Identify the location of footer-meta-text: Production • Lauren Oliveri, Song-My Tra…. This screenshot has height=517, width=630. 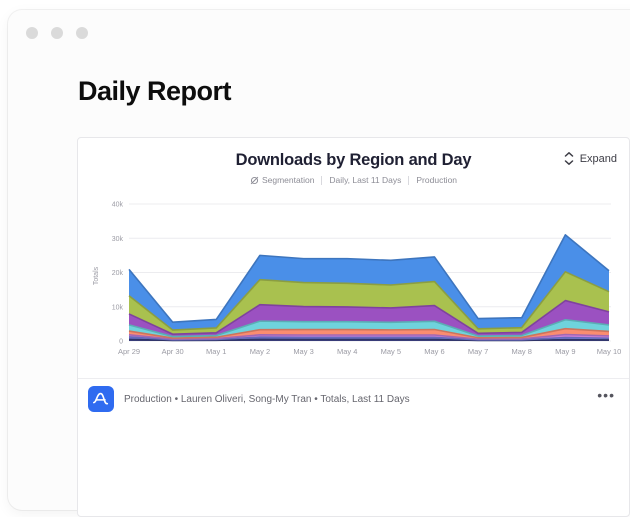
(267, 399).